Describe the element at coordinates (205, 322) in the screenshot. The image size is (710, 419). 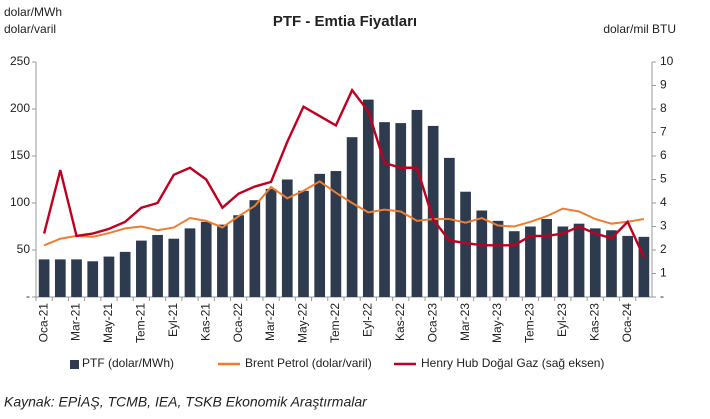
I see `x-tick-label: Kas-21` at that location.